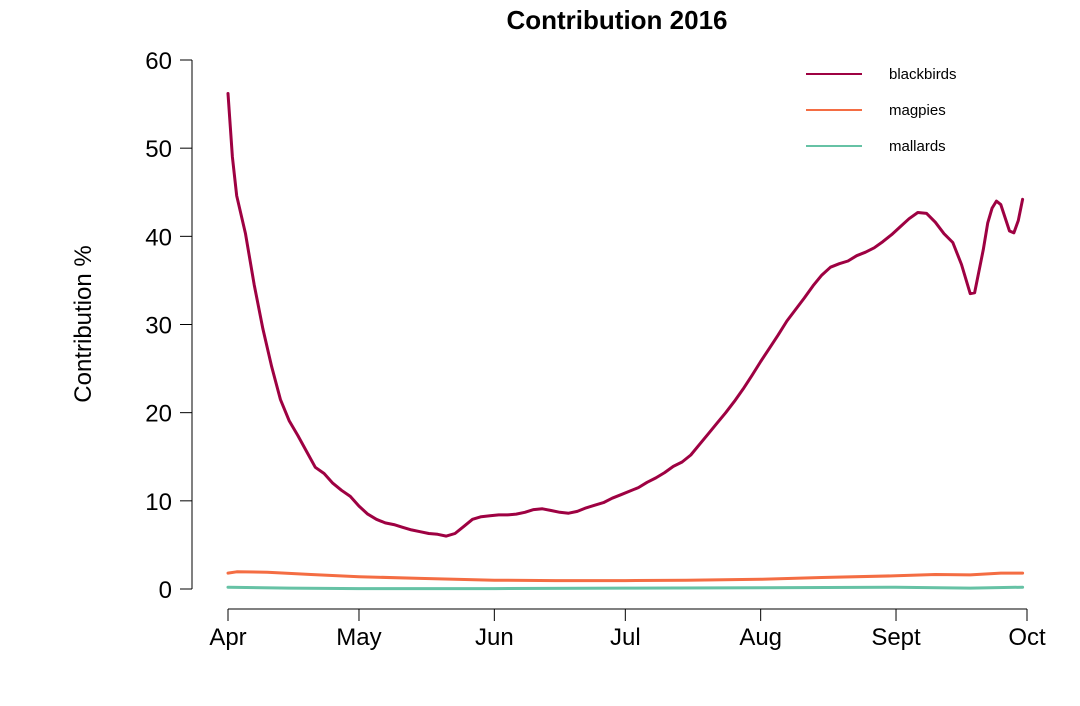 The height and width of the screenshot is (706, 1080). Describe the element at coordinates (896, 637) in the screenshot. I see `x-tick-label: Sept` at that location.